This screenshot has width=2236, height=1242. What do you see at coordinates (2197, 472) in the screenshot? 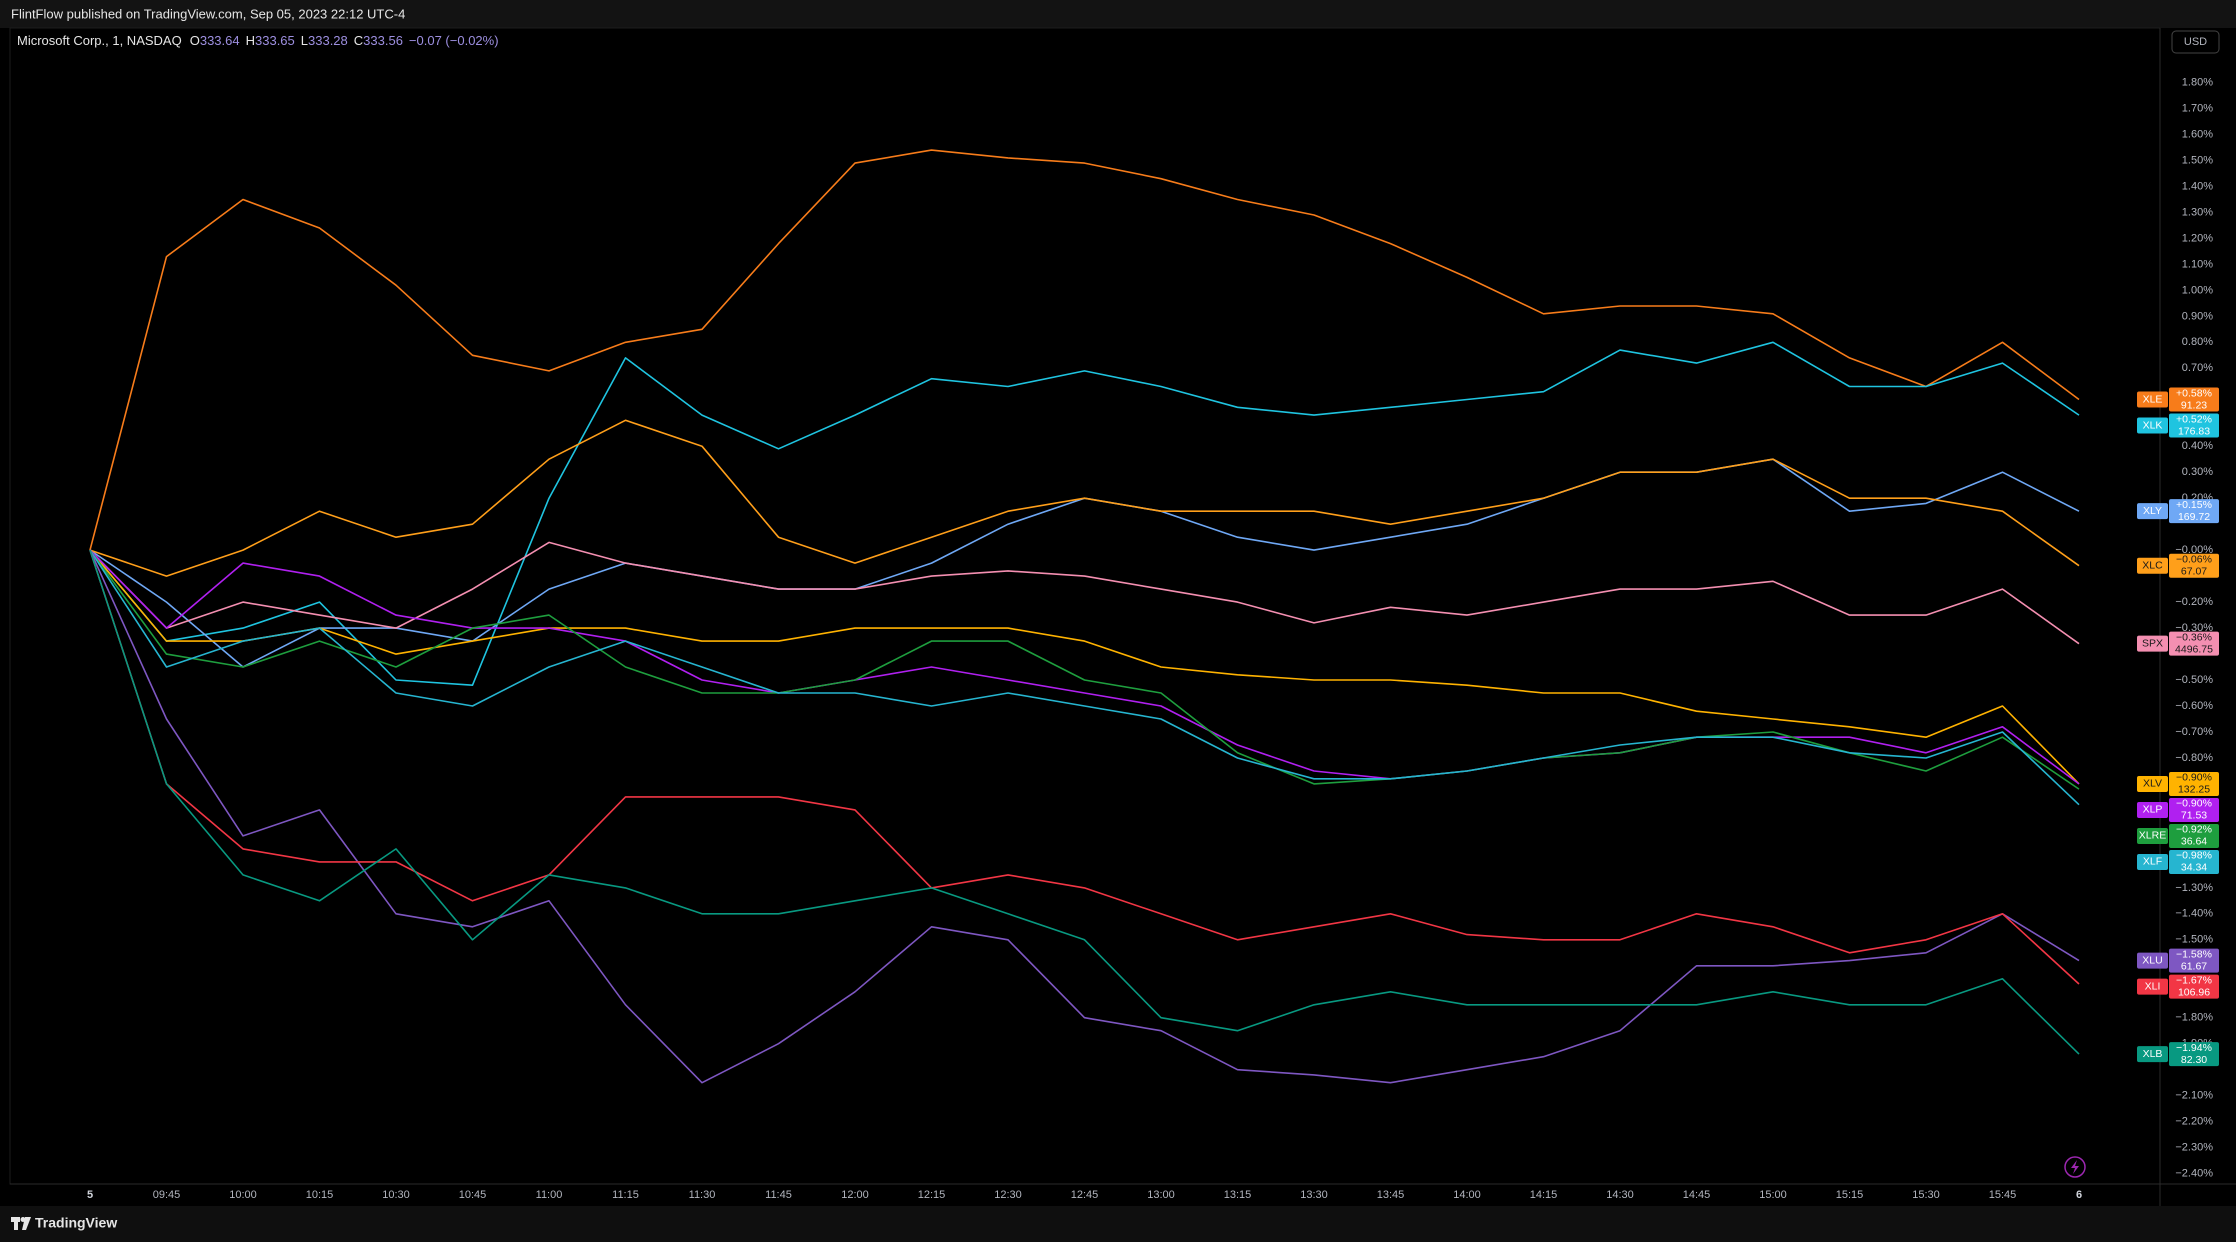
I see `y-tick-label: 0.30%` at bounding box center [2197, 472].